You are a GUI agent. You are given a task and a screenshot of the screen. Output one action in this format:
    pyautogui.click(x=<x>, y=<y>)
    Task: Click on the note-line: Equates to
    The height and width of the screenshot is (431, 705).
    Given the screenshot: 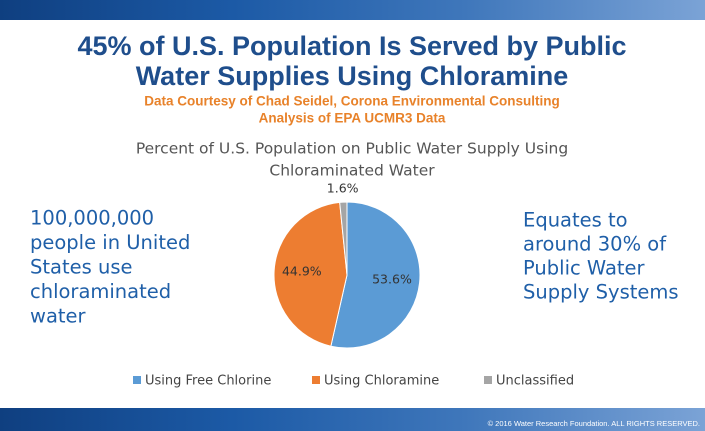 What is the action you would take?
    pyautogui.click(x=575, y=220)
    